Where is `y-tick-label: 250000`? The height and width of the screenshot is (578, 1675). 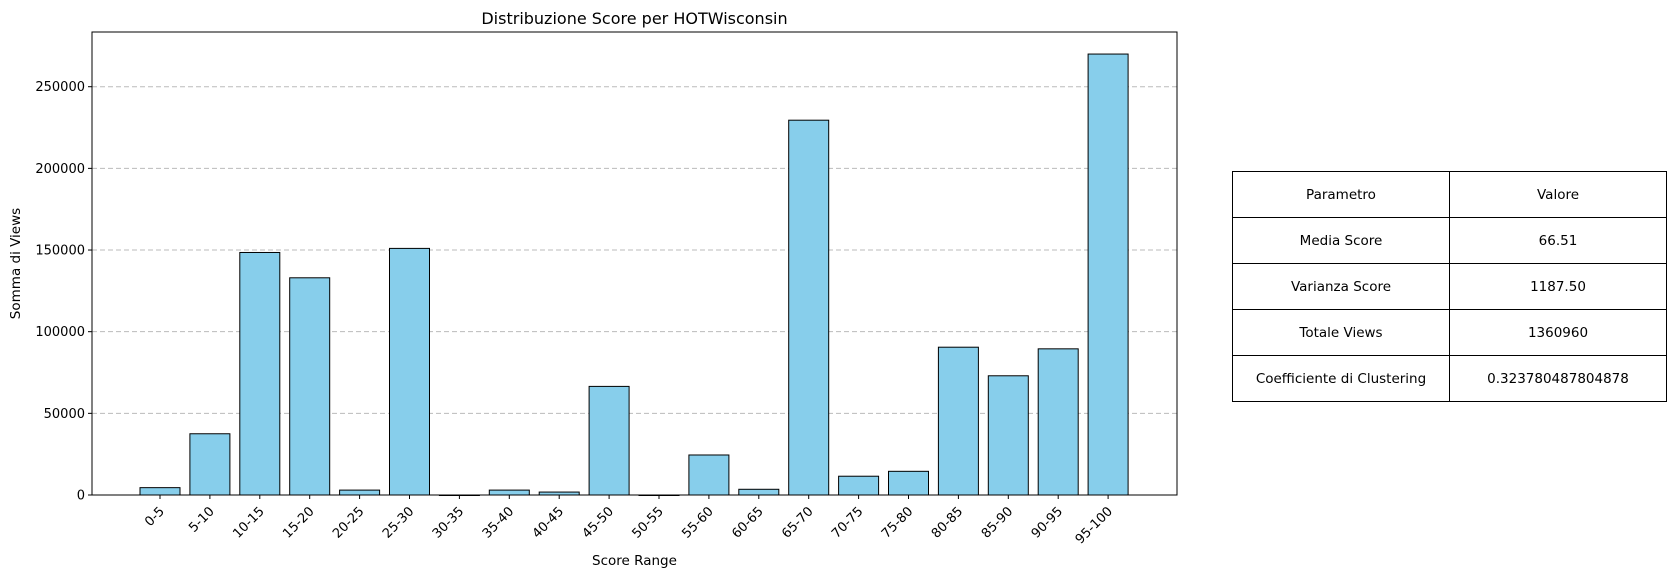 y-tick-label: 250000 is located at coordinates (60, 87).